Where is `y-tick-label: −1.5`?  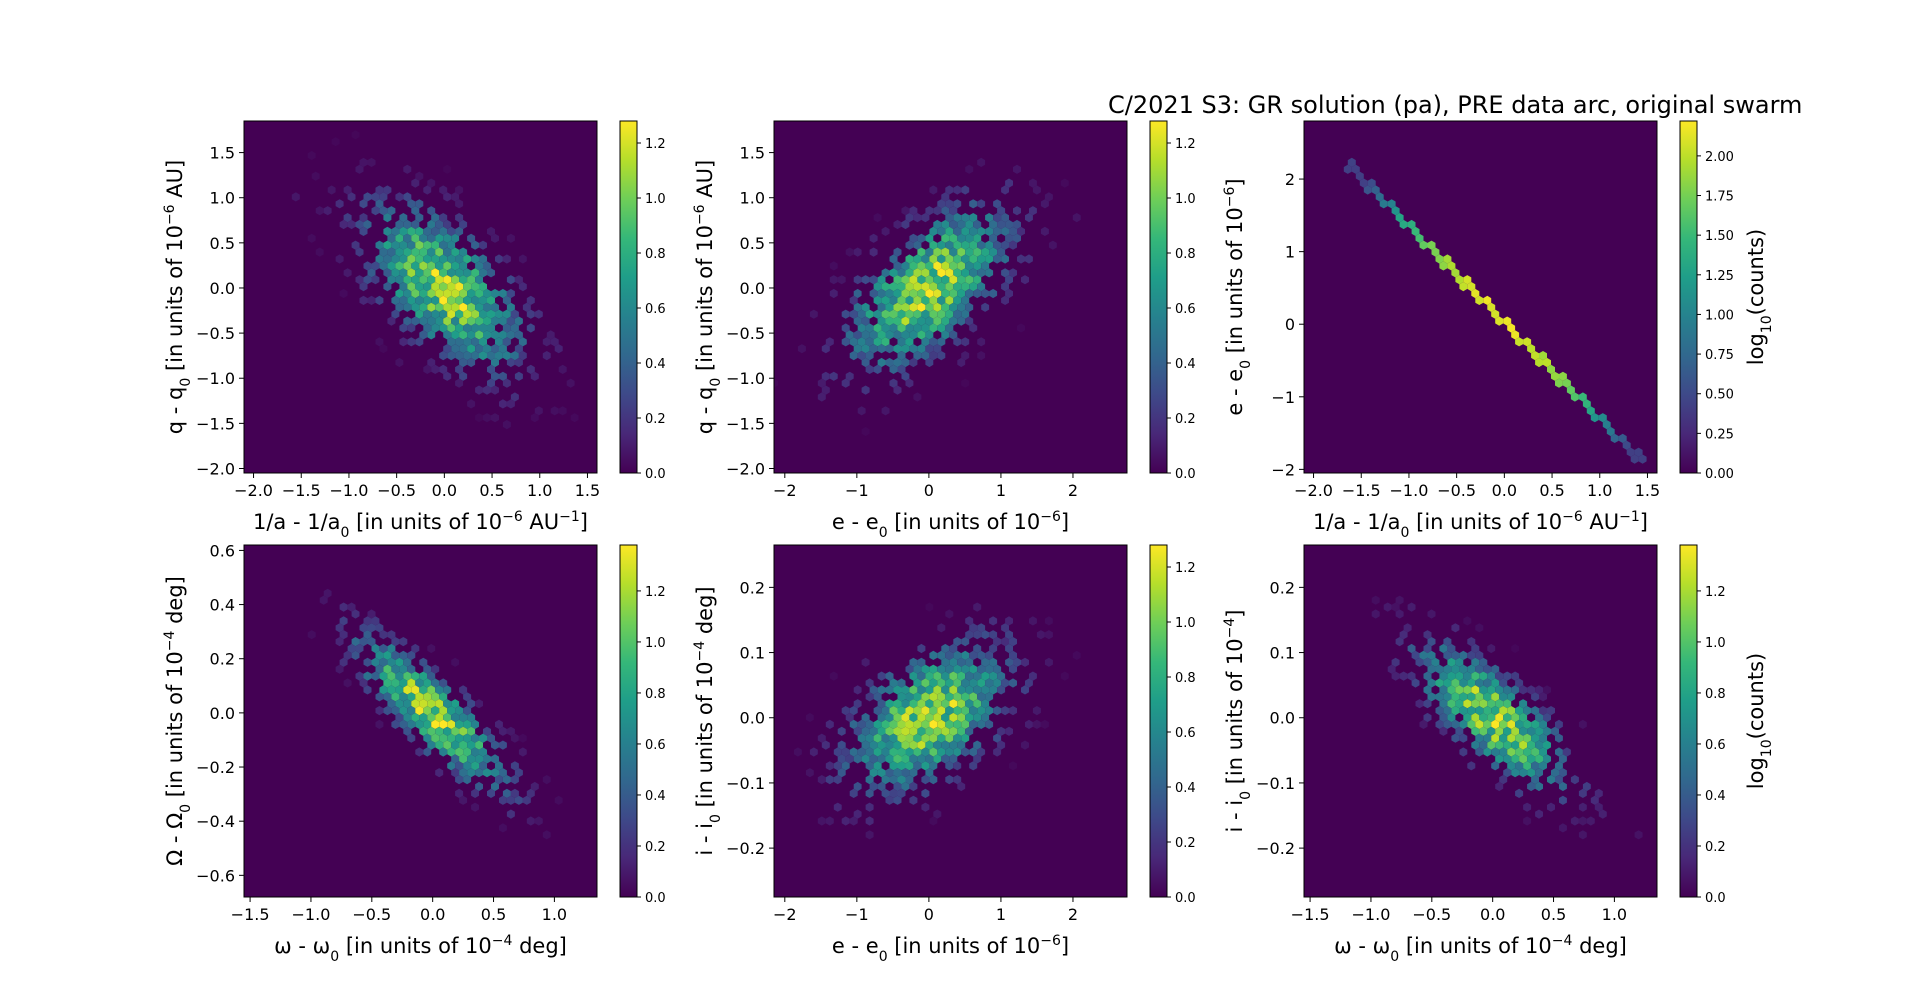 y-tick-label: −1.5 is located at coordinates (215, 423).